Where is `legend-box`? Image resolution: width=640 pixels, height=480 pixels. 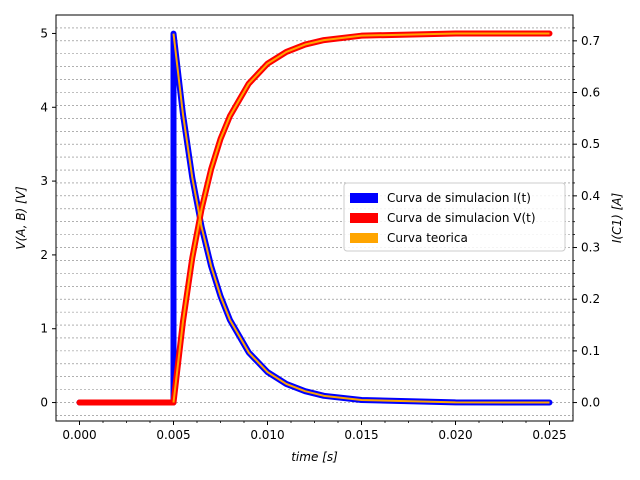
legend-box is located at coordinates (454, 217).